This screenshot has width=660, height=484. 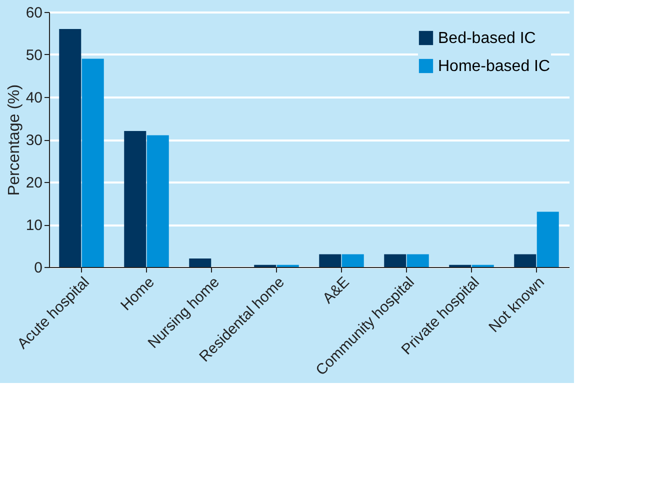 What do you see at coordinates (34, 225) in the screenshot?
I see `y-tick-label: 10` at bounding box center [34, 225].